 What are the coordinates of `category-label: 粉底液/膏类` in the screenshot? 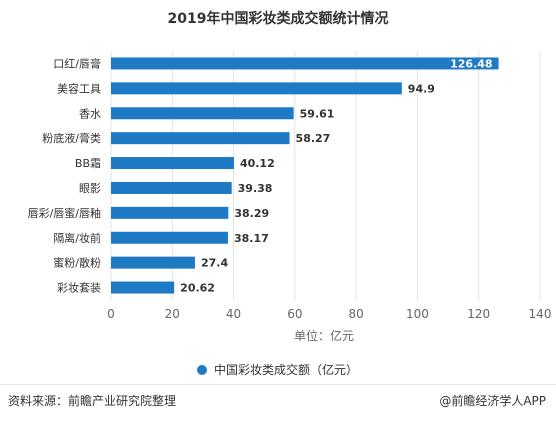 It's located at (71, 138).